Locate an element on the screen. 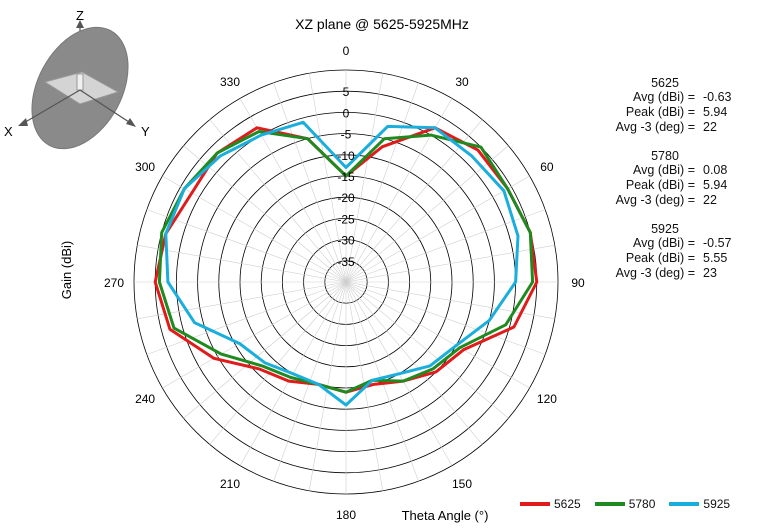 The width and height of the screenshot is (765, 528). y-axis-label: Y is located at coordinates (145, 131).